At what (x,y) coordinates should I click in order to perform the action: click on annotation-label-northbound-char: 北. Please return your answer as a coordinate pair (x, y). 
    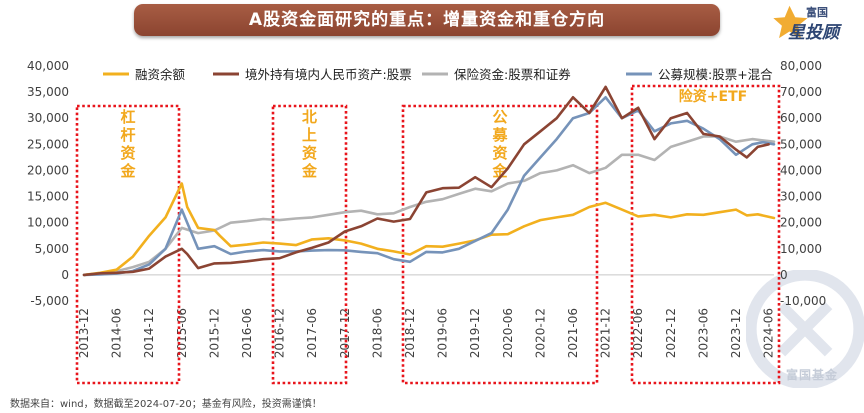
    Looking at the image, I should click on (309, 117).